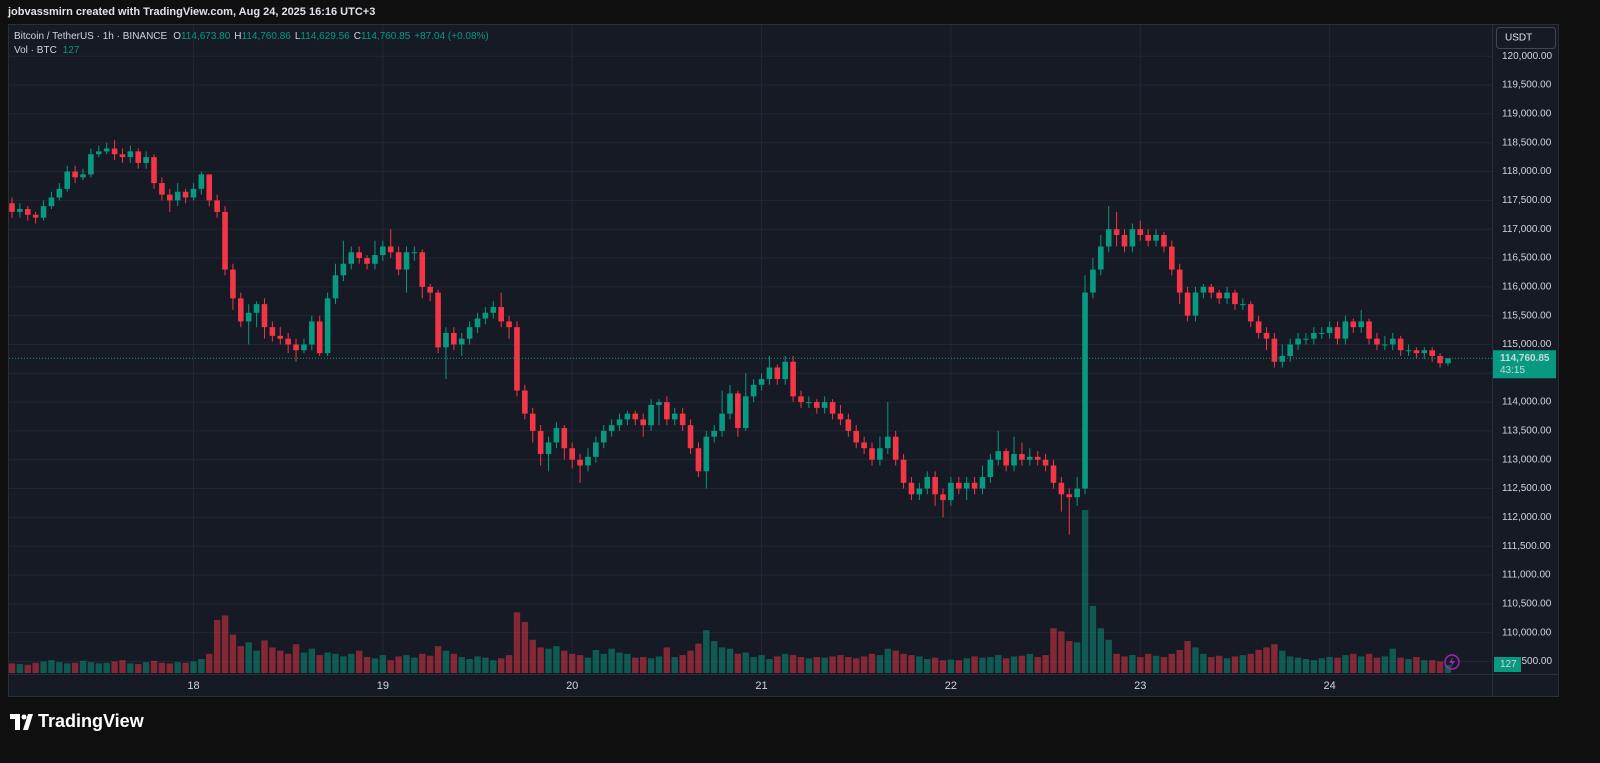 This screenshot has height=763, width=1600. What do you see at coordinates (1527, 229) in the screenshot?
I see `y-tick-label: 117,000.00` at bounding box center [1527, 229].